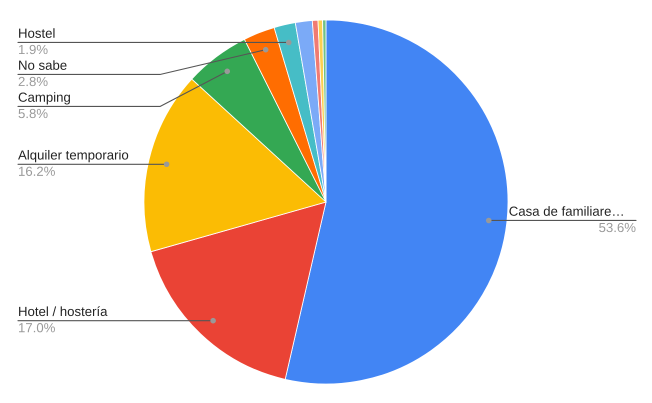 The height and width of the screenshot is (403, 652). What do you see at coordinates (33, 113) in the screenshot?
I see `data-label: 5.8%` at bounding box center [33, 113].